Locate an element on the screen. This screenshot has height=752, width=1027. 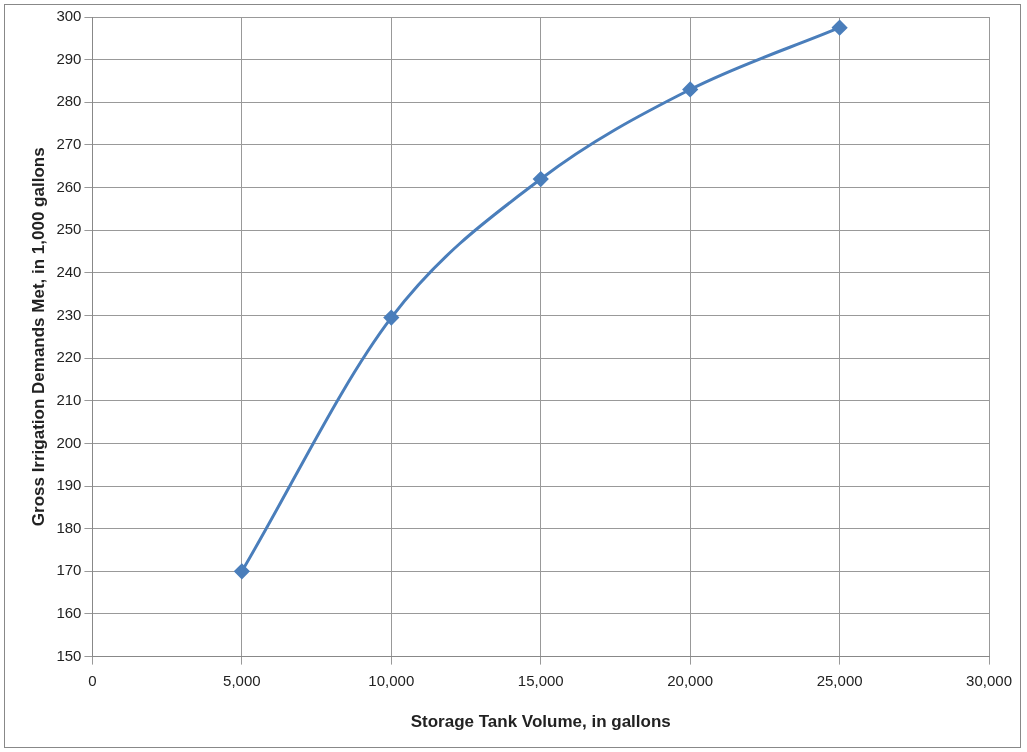
x-tick-label: 0 is located at coordinates (92, 680).